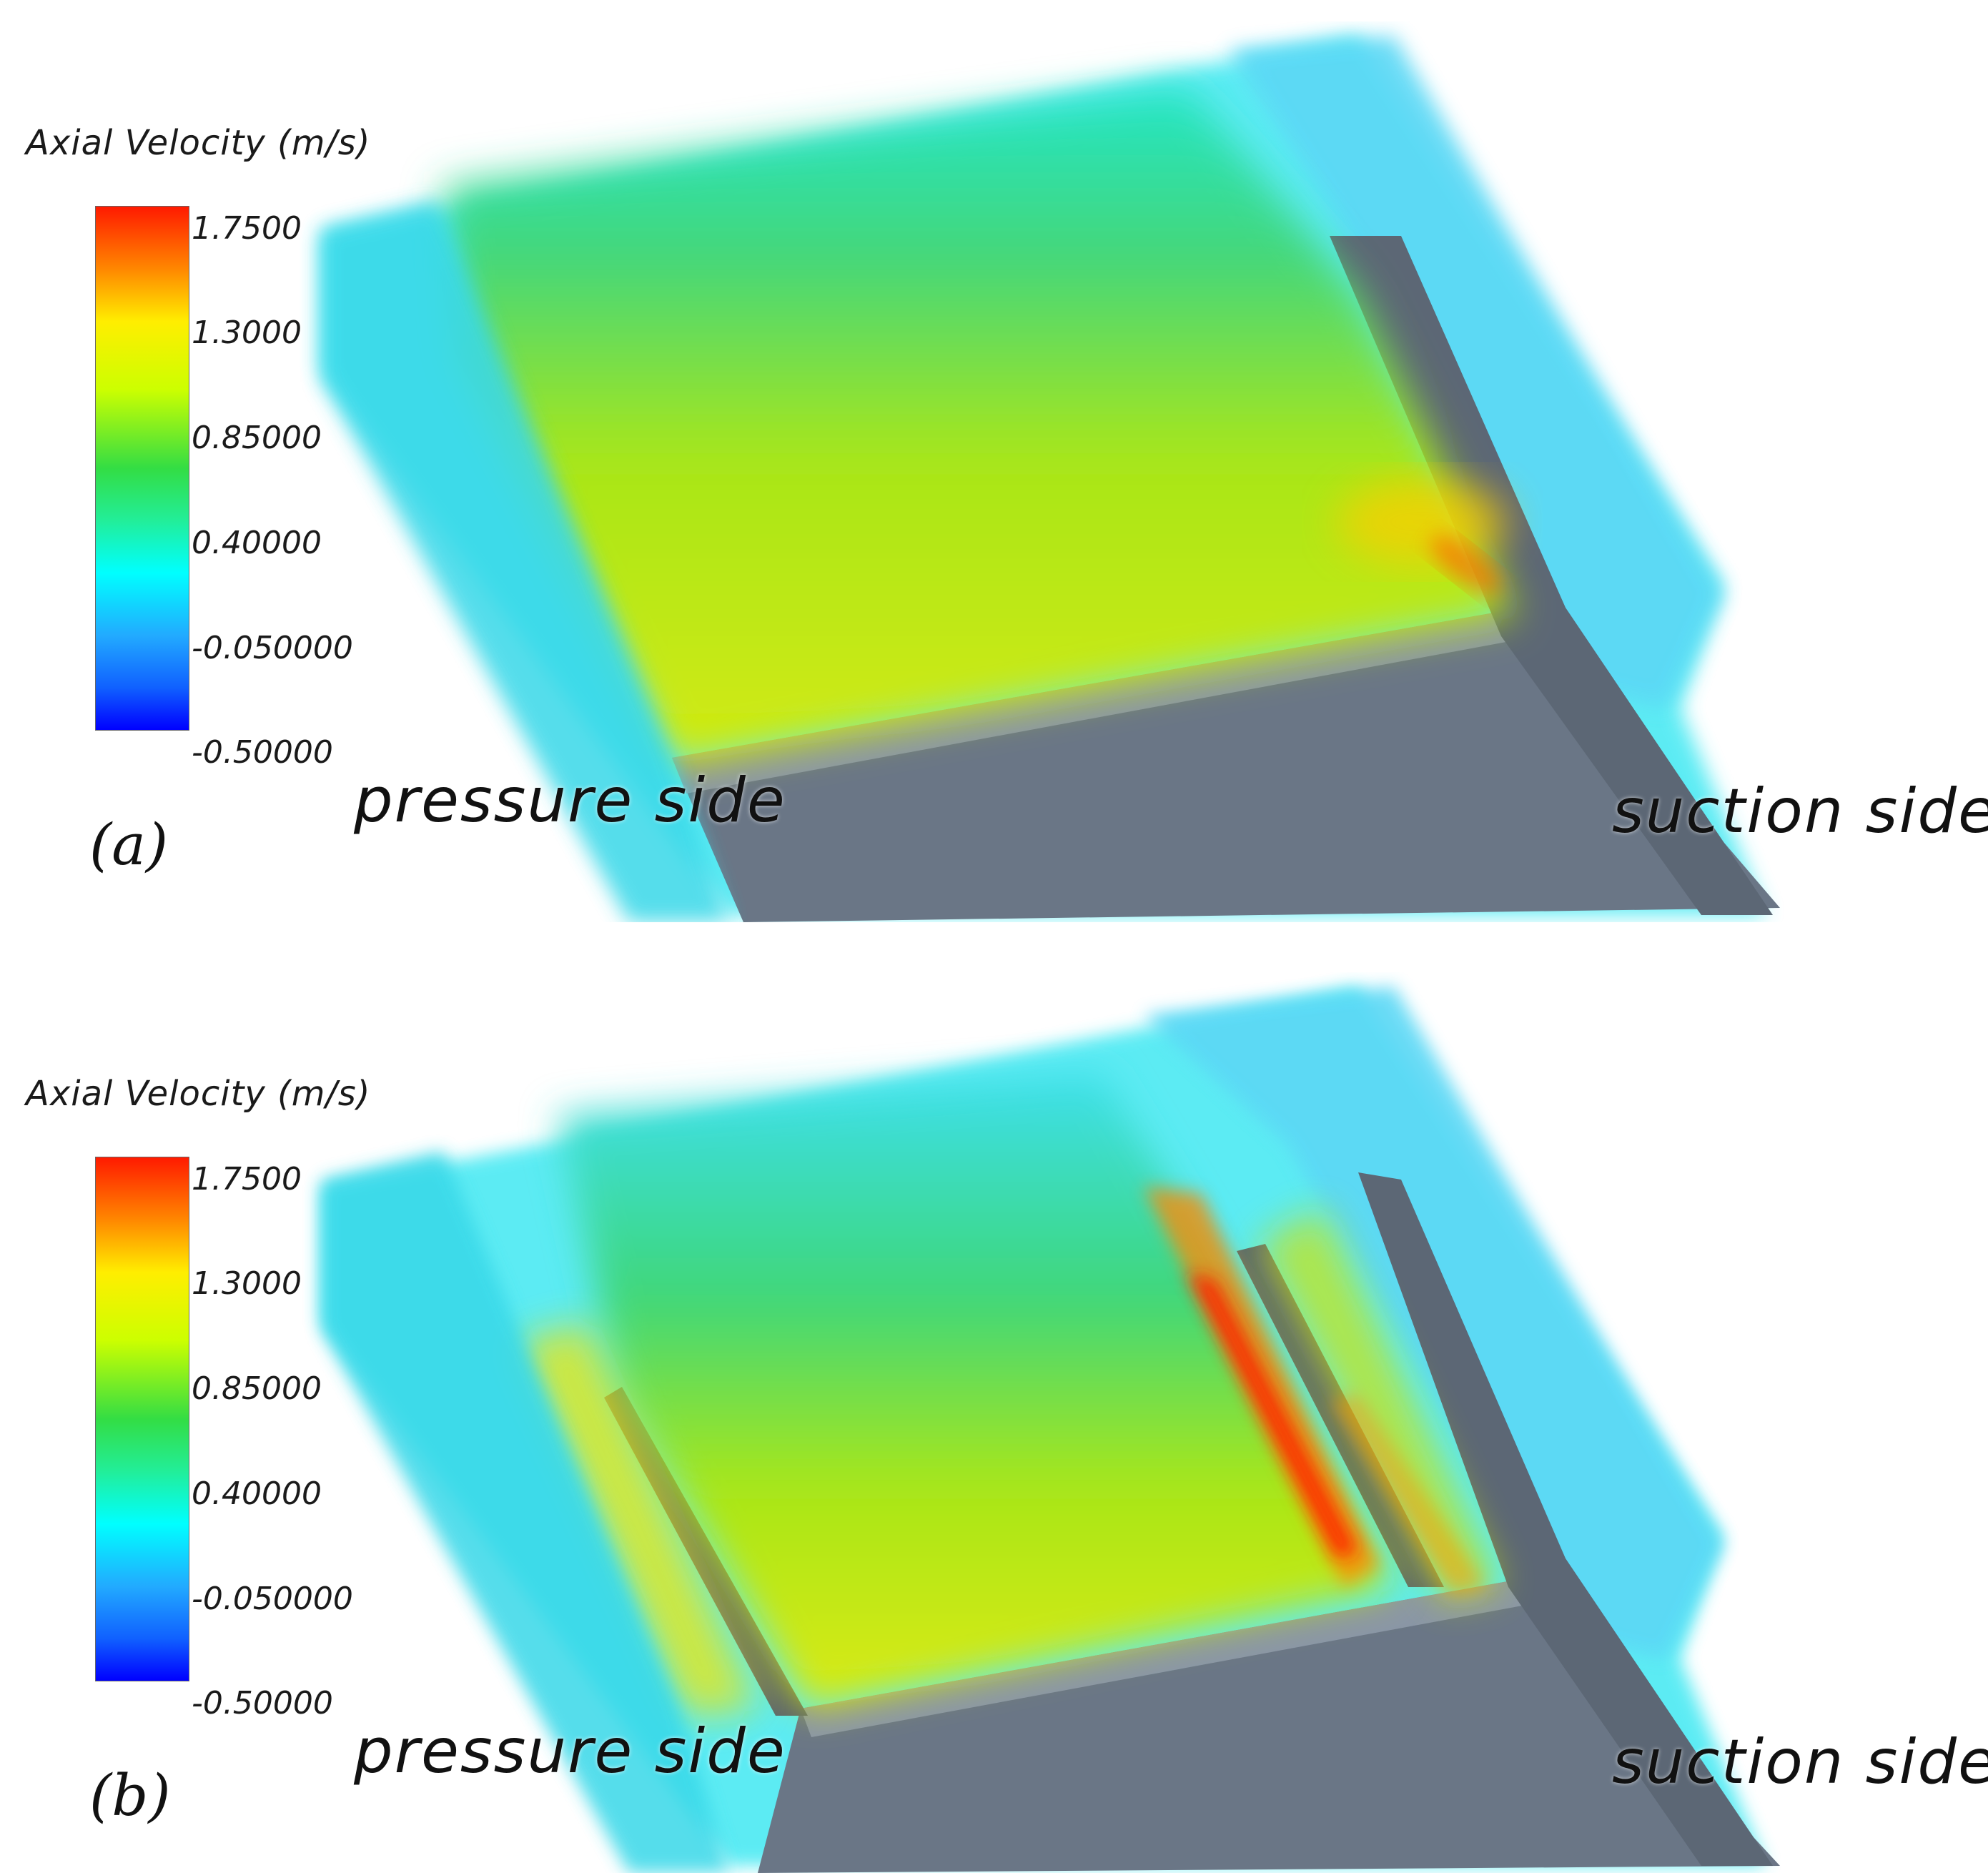  I want to click on right-slot-hot-b, so click(1409, 1494).